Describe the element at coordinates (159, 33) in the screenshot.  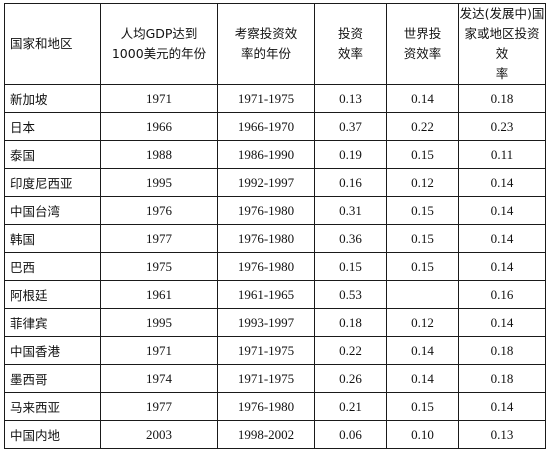
I see `header-text: 人均GDP达到` at that location.